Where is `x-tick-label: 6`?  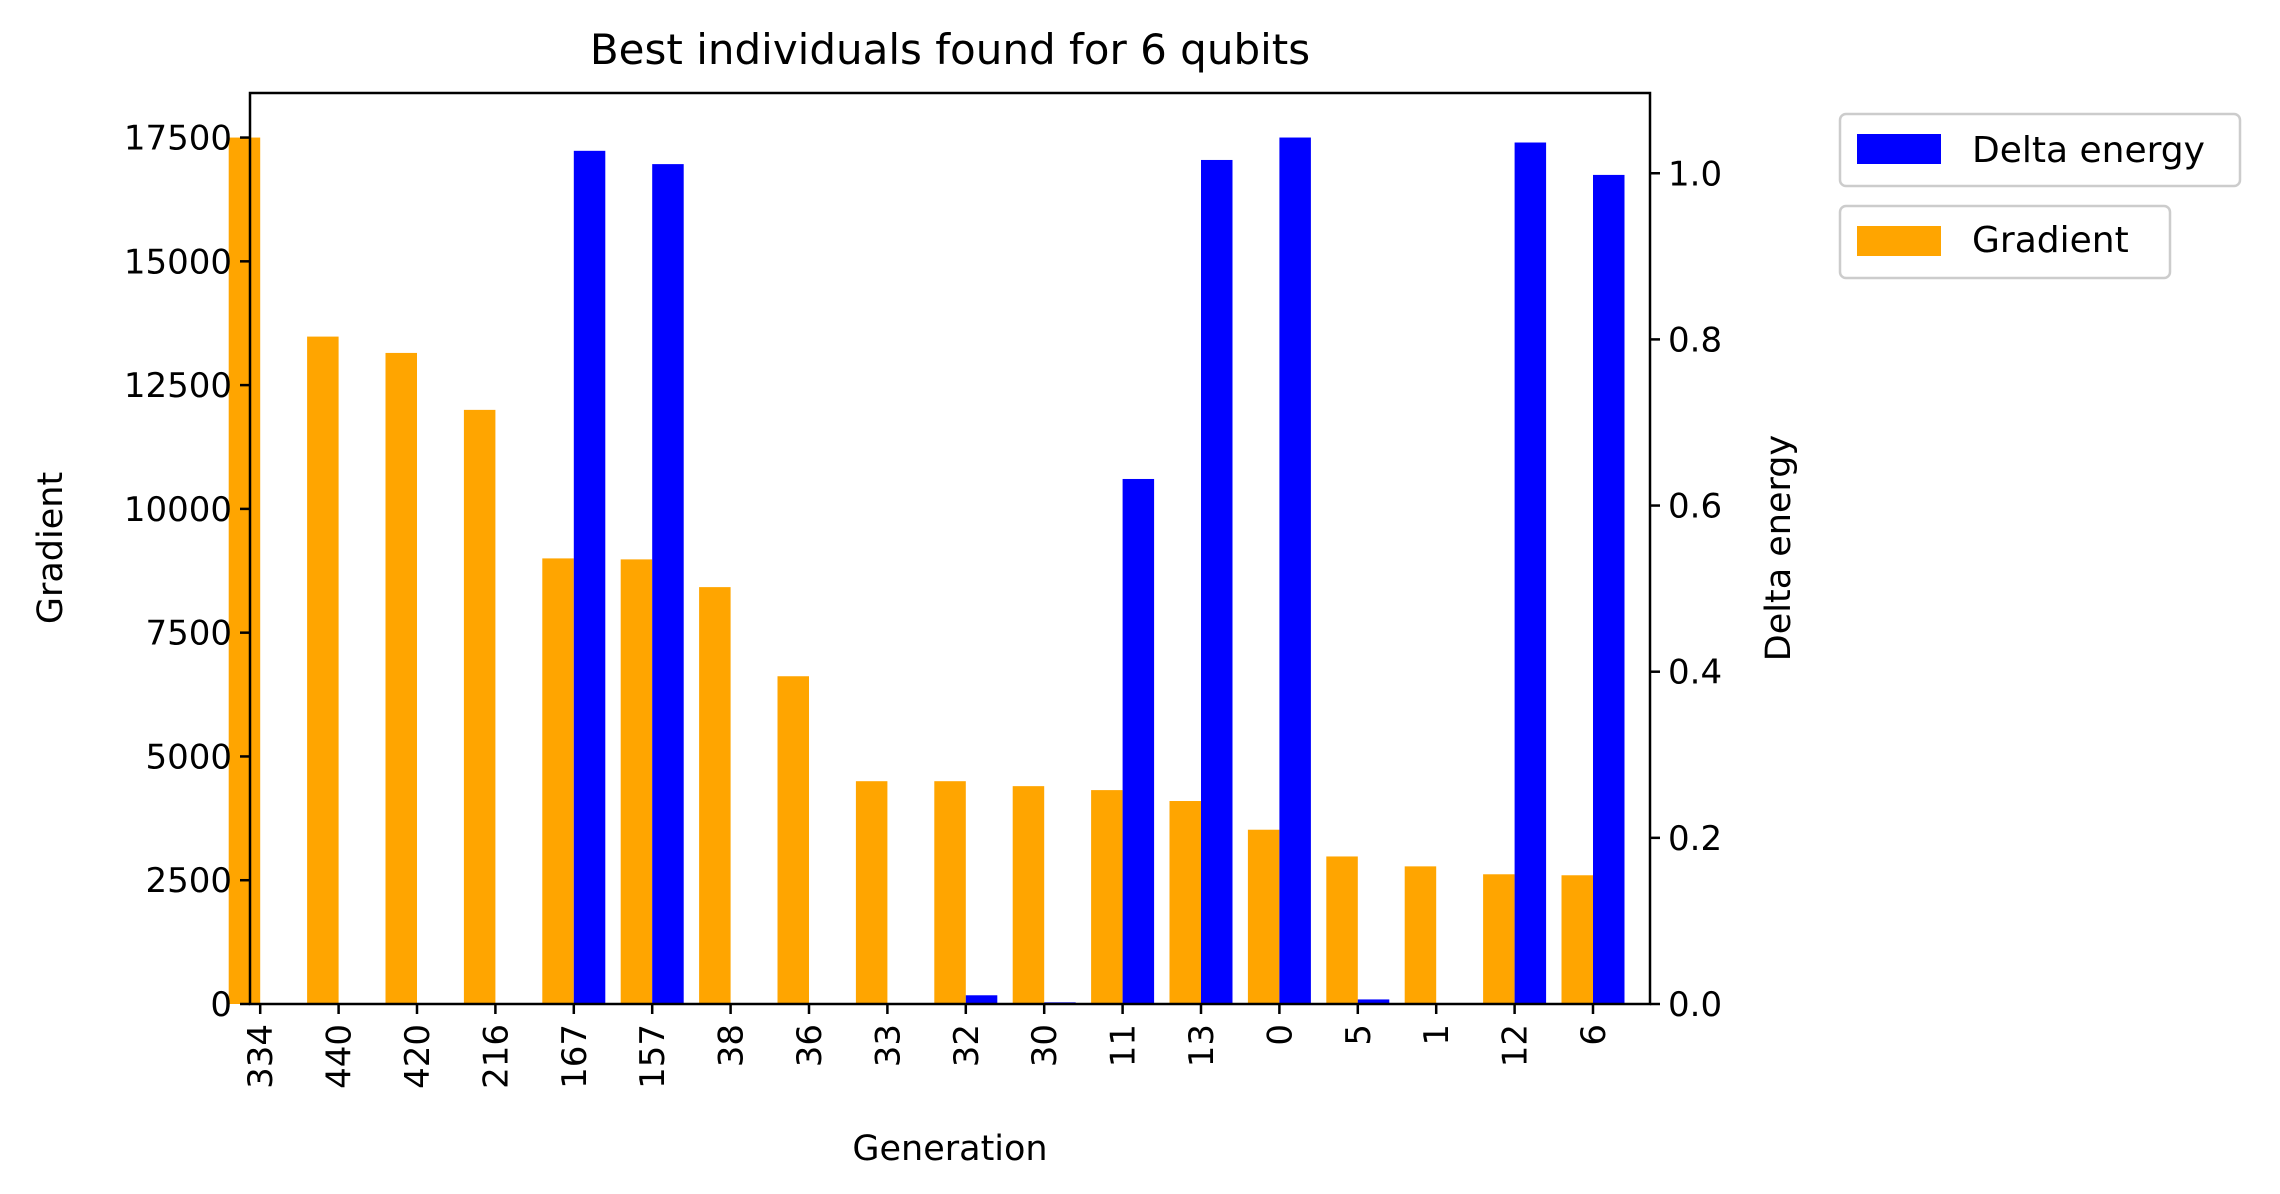
x-tick-label: 6 is located at coordinates (1594, 1035).